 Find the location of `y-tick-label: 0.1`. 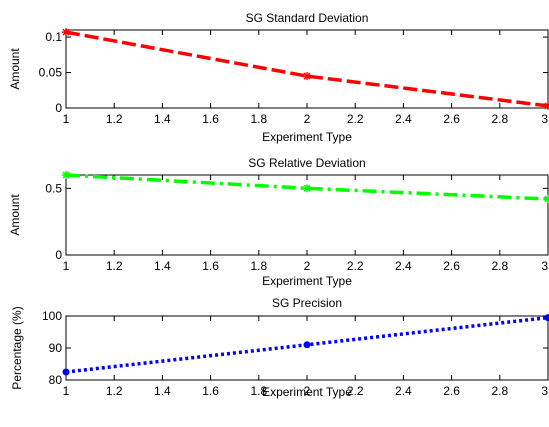

y-tick-label: 0.1 is located at coordinates (53, 37).